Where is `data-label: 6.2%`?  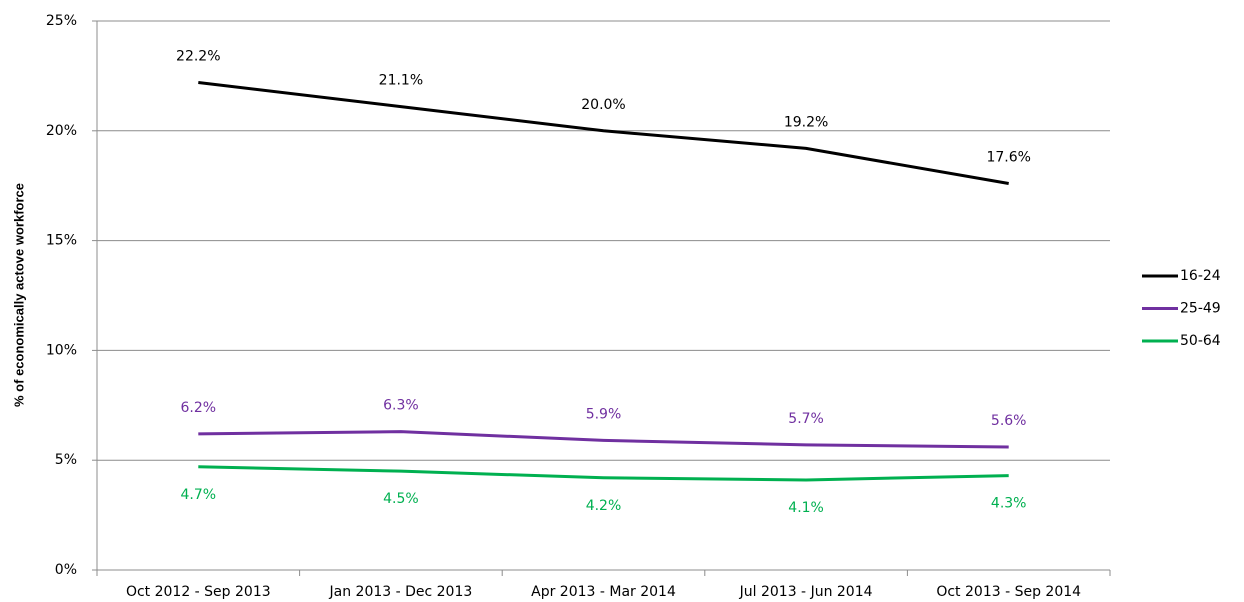
data-label: 6.2% is located at coordinates (199, 408).